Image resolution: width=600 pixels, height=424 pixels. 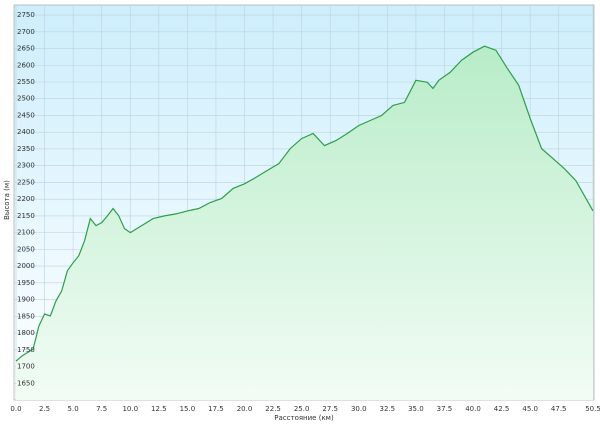 What do you see at coordinates (7, 200) in the screenshot?
I see `y-axis-title: Высота (м)` at bounding box center [7, 200].